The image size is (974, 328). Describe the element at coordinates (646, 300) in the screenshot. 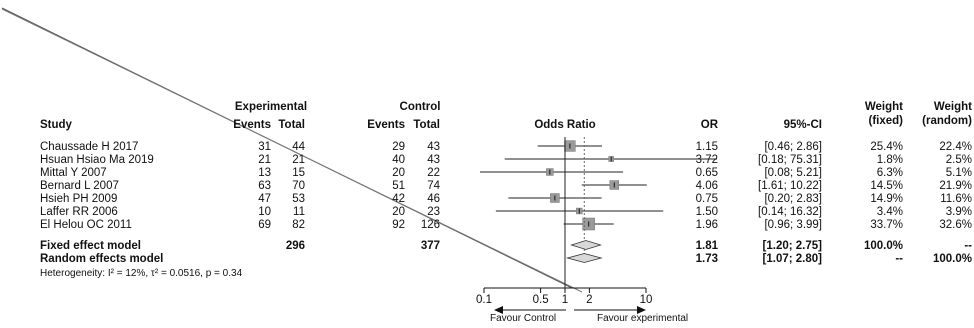

I see `x-tick-label: 10` at that location.